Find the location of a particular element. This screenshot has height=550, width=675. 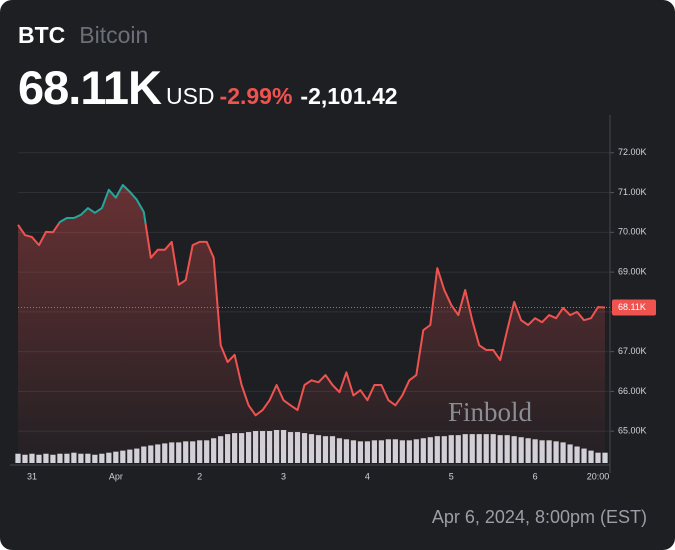

watermark: Finbold is located at coordinates (490, 412).